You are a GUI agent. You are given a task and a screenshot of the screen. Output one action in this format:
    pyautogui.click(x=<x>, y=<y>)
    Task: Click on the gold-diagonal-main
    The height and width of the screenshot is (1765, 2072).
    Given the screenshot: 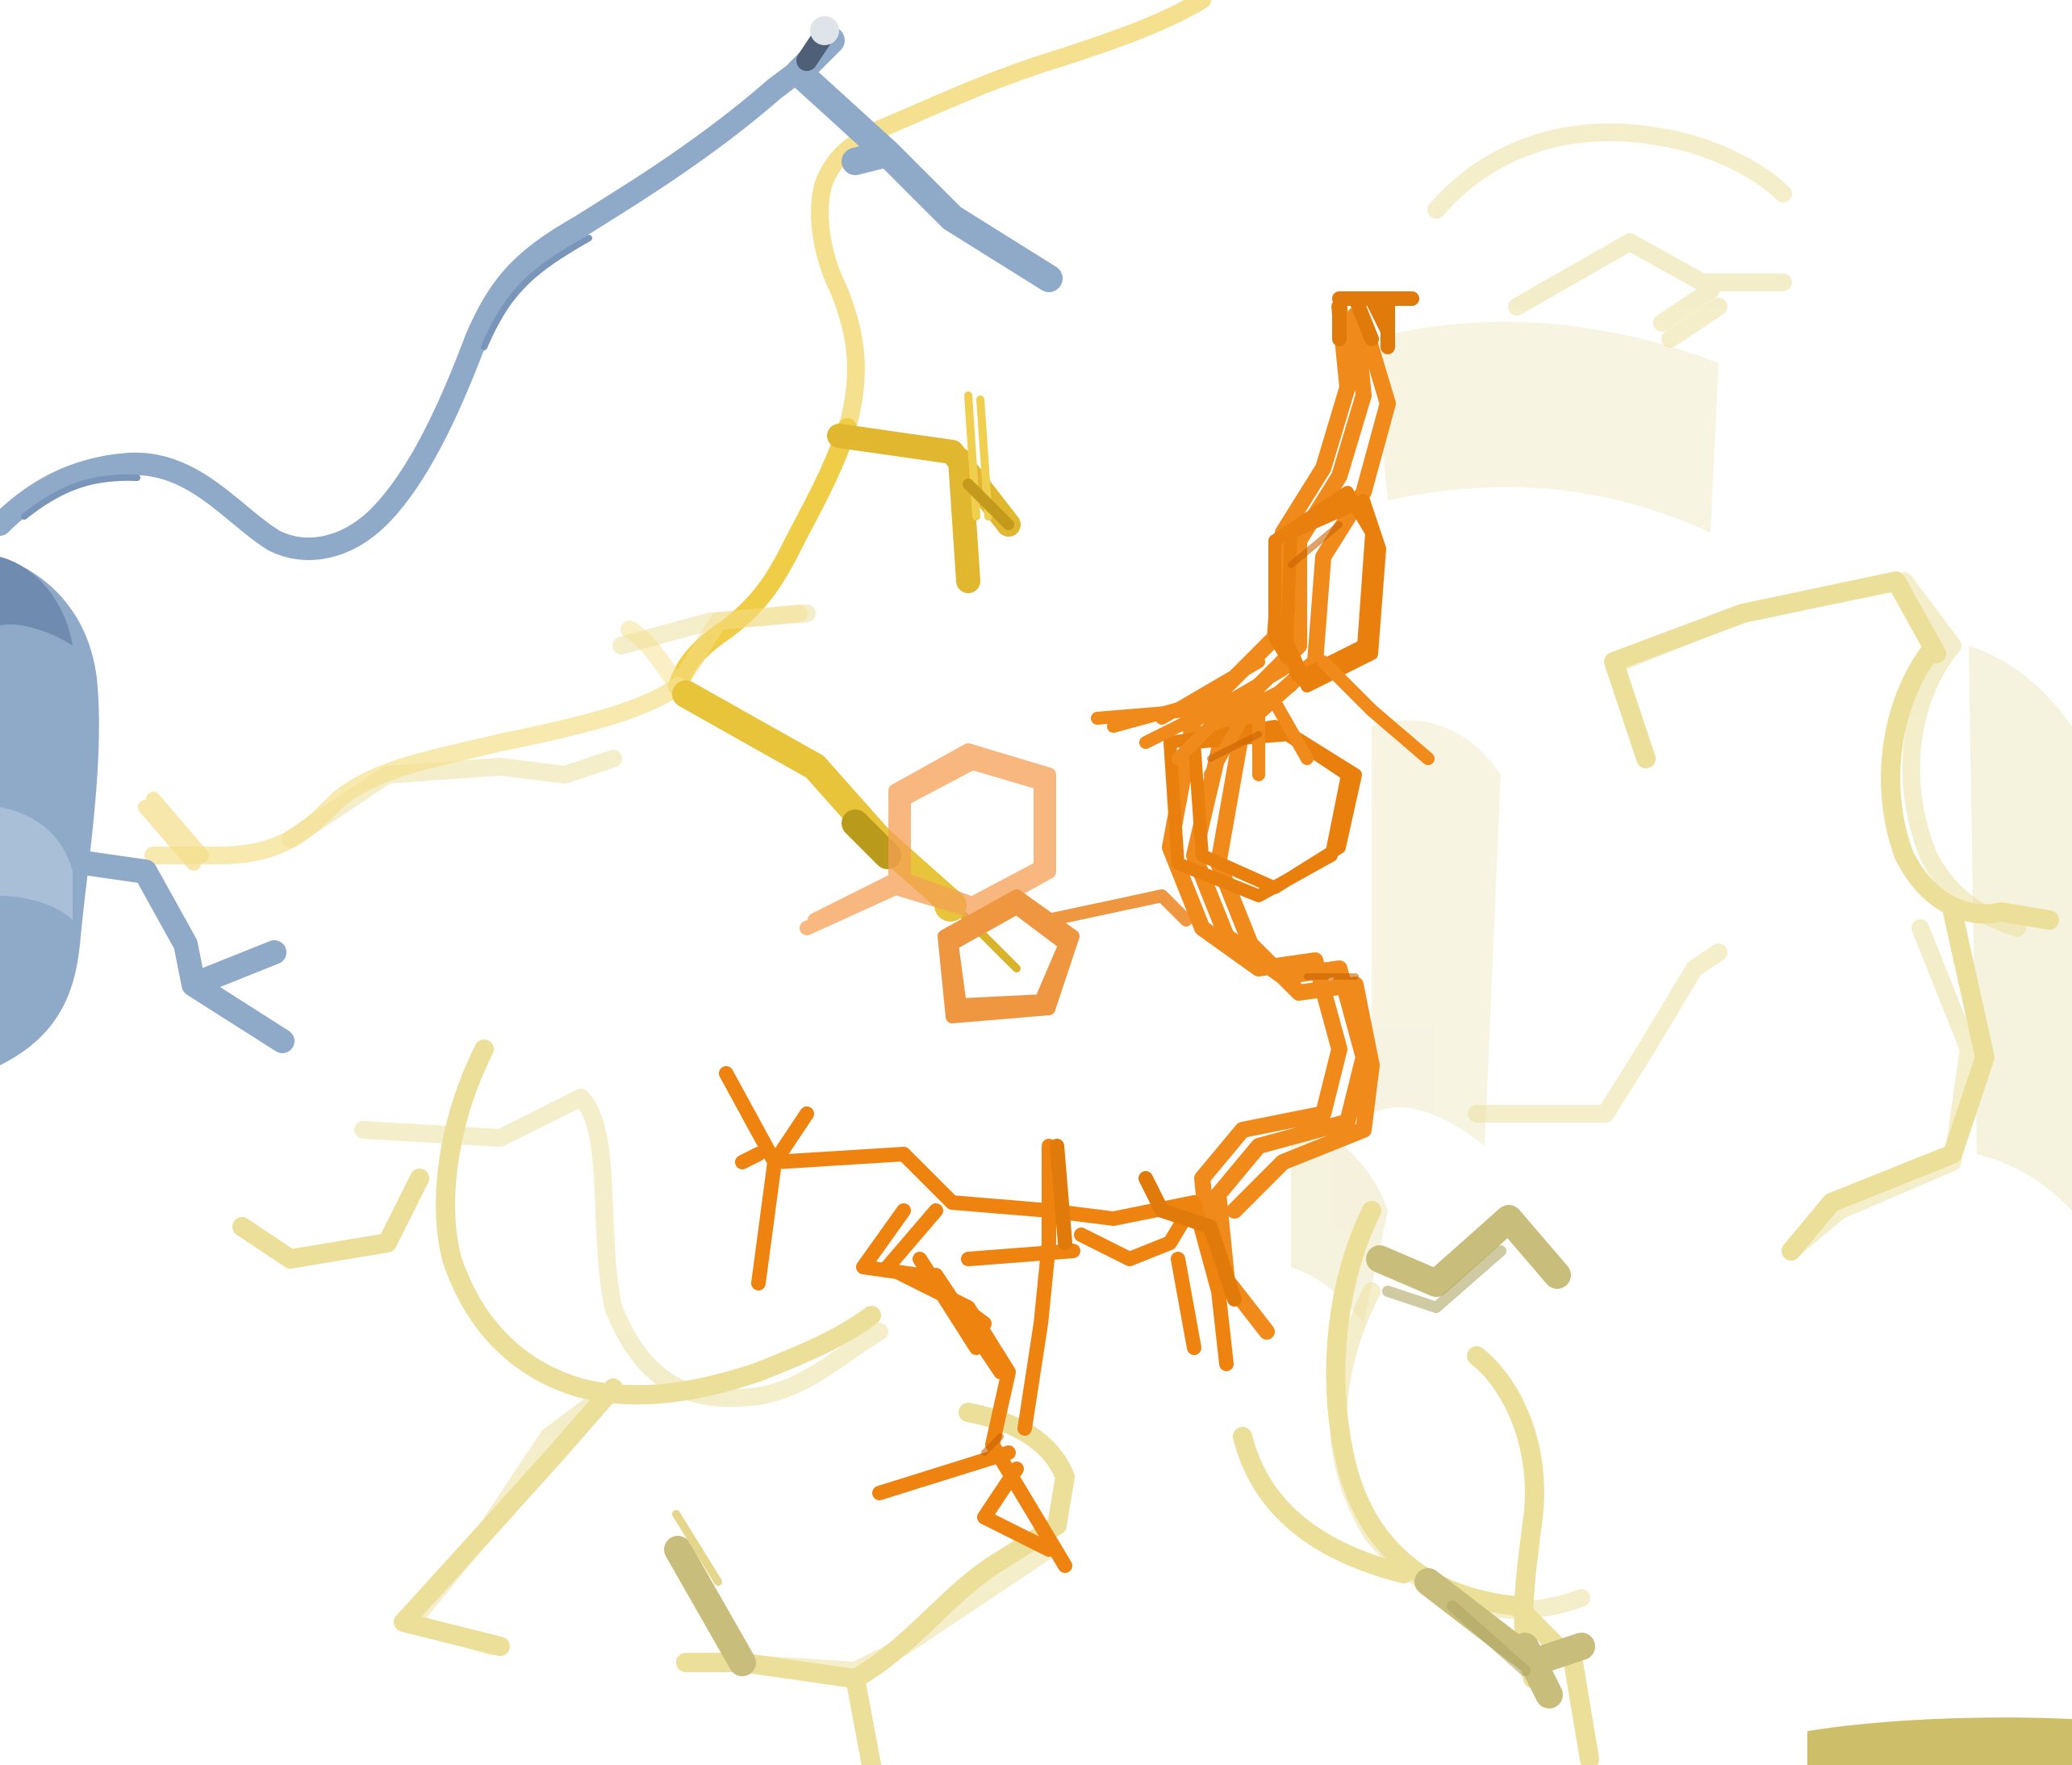 What is the action you would take?
    pyautogui.click(x=819, y=799)
    